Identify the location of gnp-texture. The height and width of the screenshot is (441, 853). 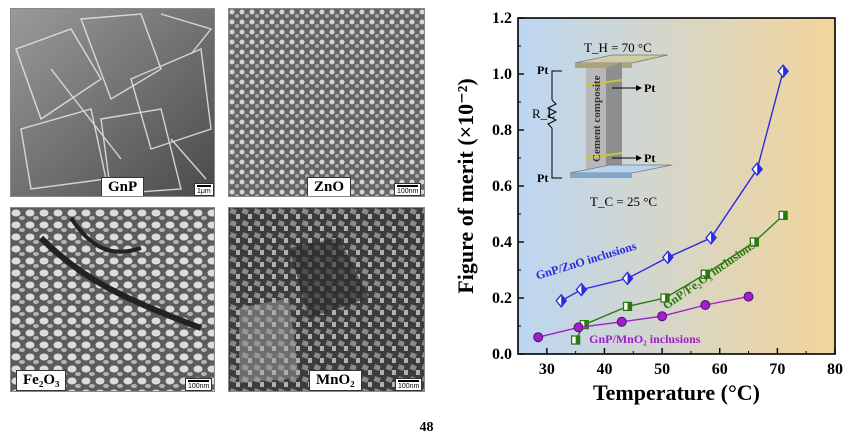
(112, 102).